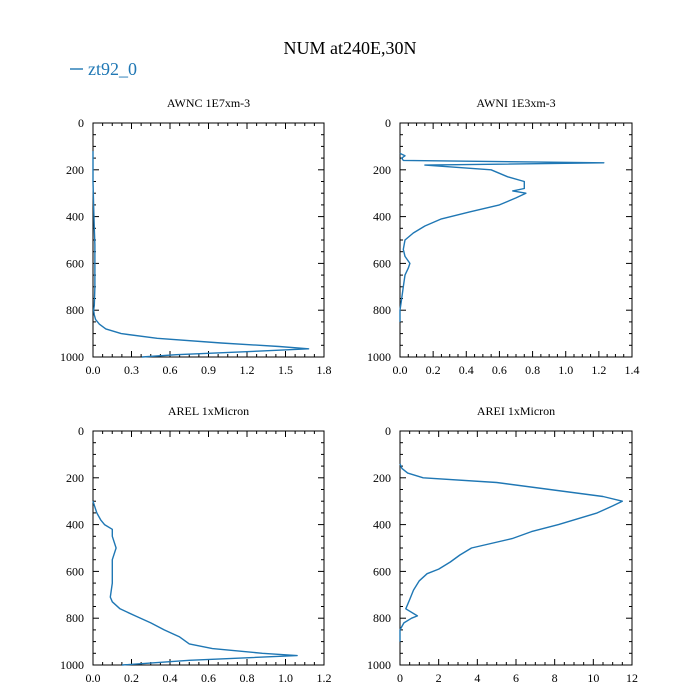 This screenshot has height=700, width=700. I want to click on x-tick-label: 1.8, so click(324, 370).